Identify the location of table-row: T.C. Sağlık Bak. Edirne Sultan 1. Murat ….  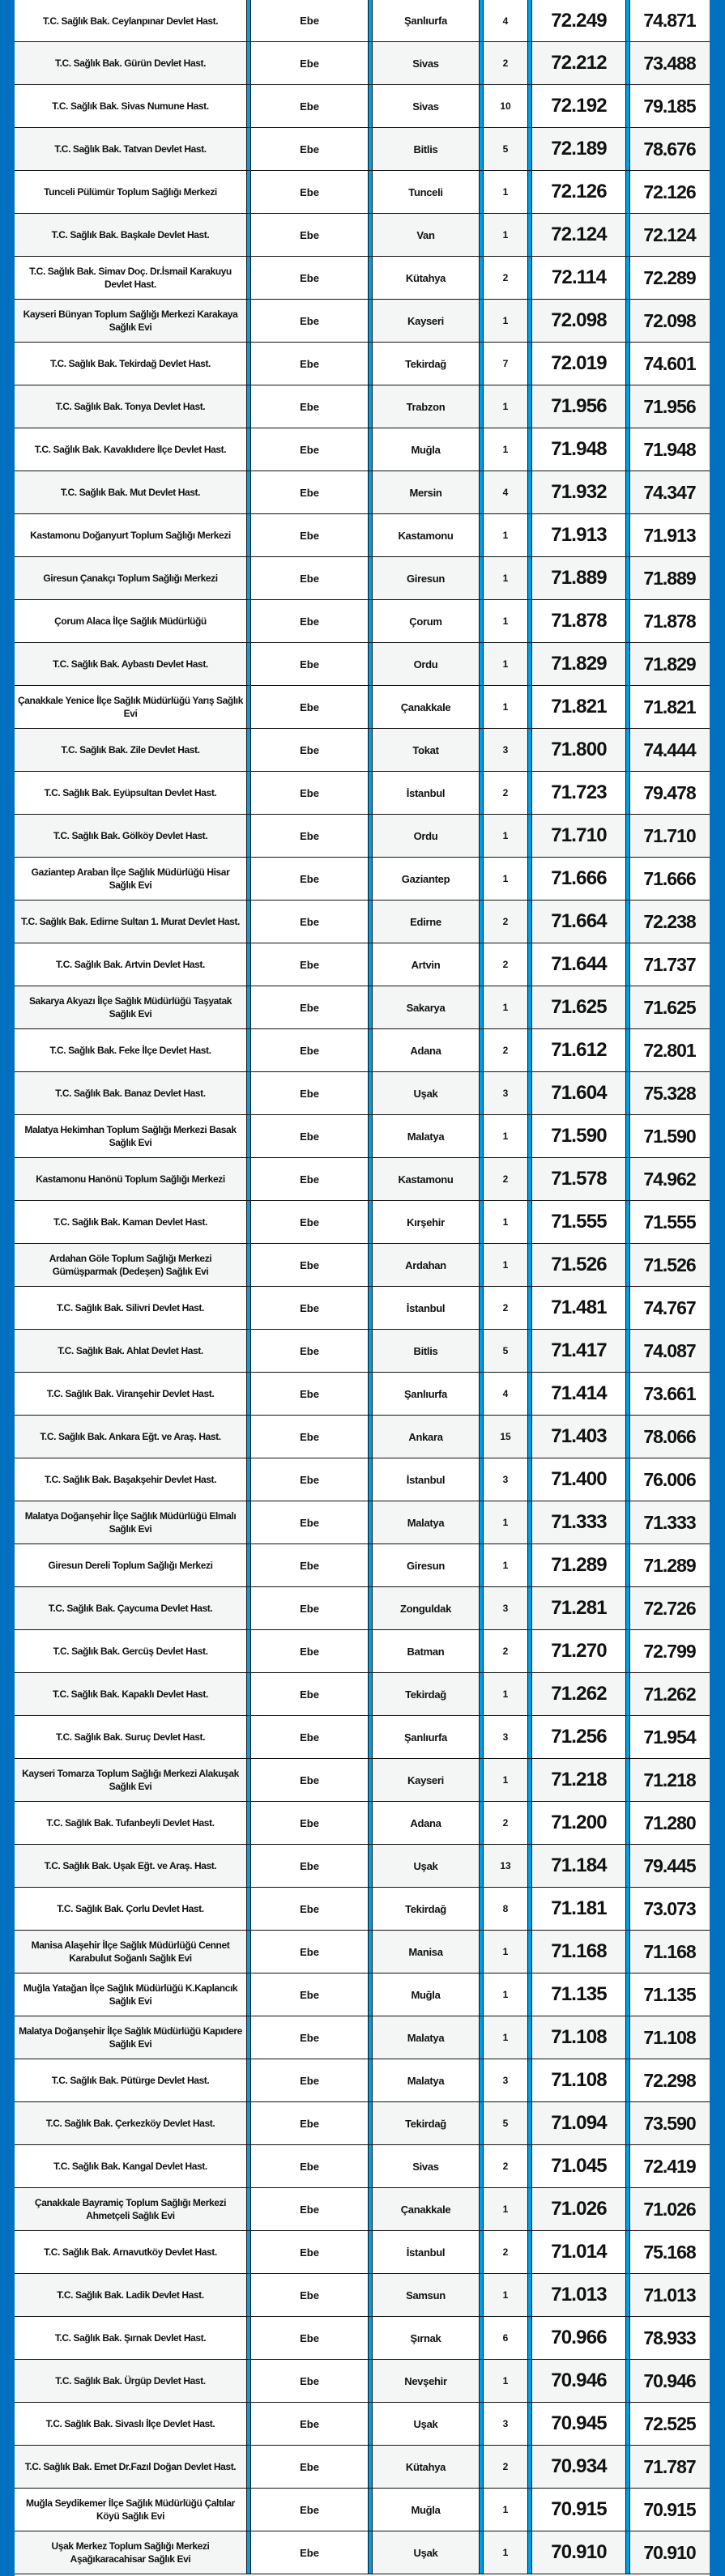
(362, 922).